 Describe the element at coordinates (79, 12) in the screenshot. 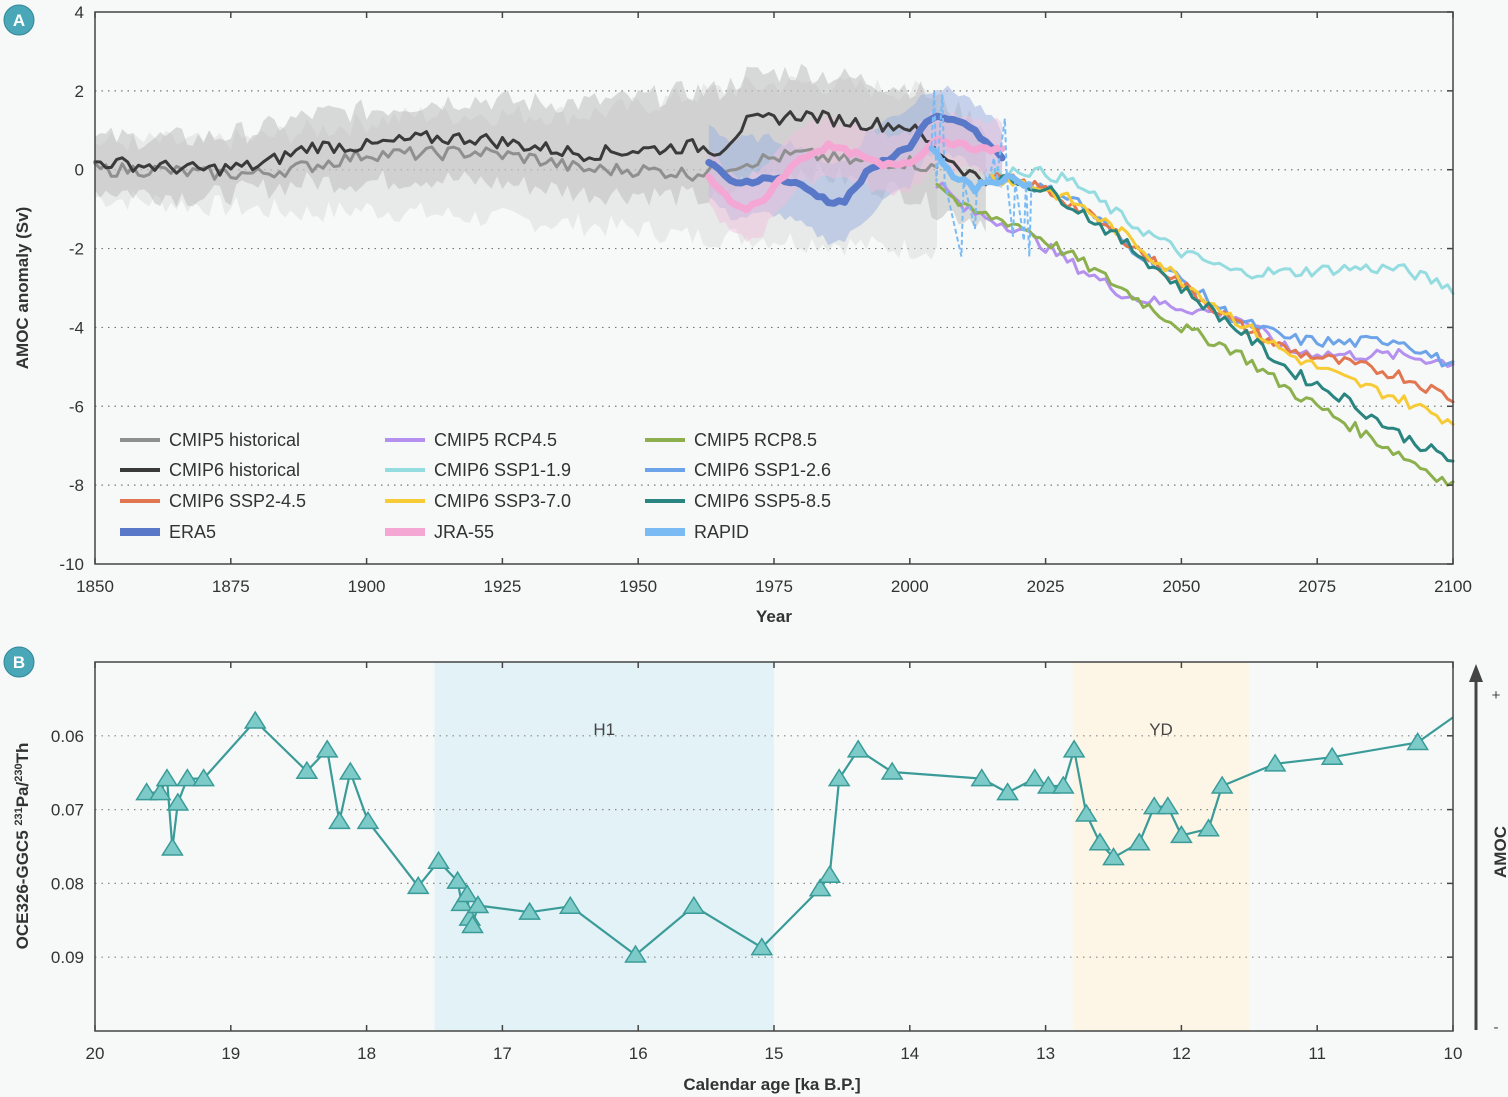

I see `y-tick-label: 4` at that location.